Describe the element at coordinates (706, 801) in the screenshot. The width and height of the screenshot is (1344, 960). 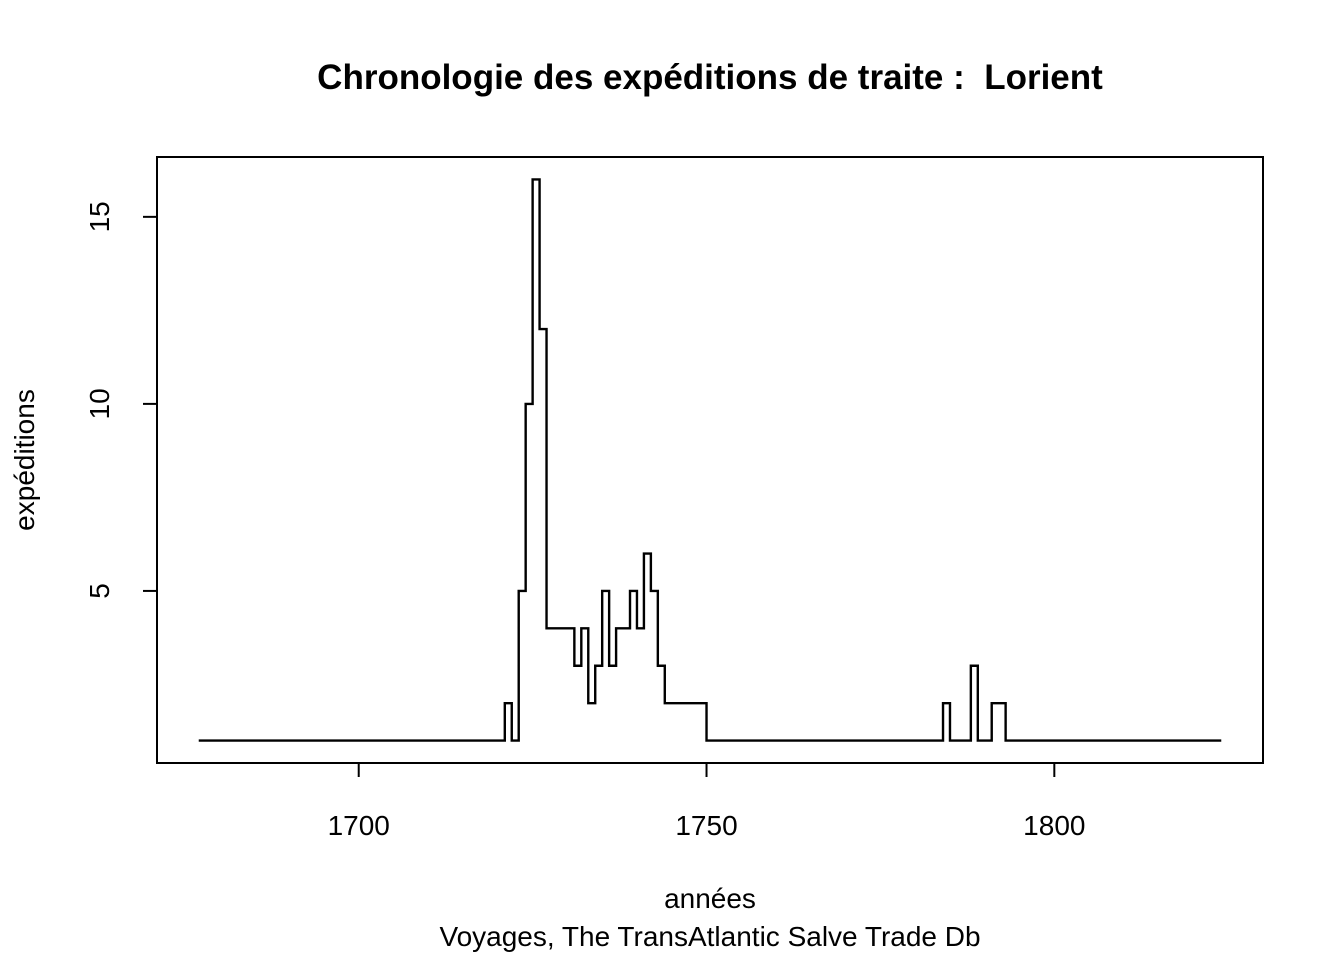
I see `x-axis: 1700 1750 1800` at that location.